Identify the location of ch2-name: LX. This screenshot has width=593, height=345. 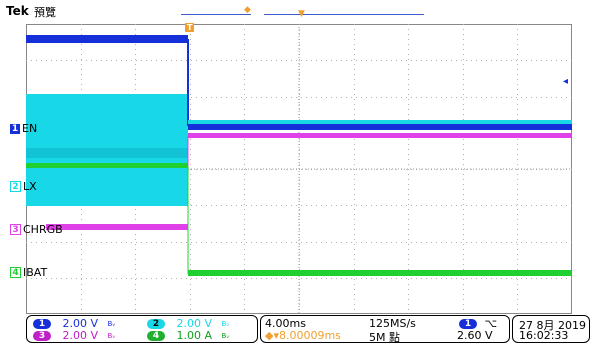
(30, 186).